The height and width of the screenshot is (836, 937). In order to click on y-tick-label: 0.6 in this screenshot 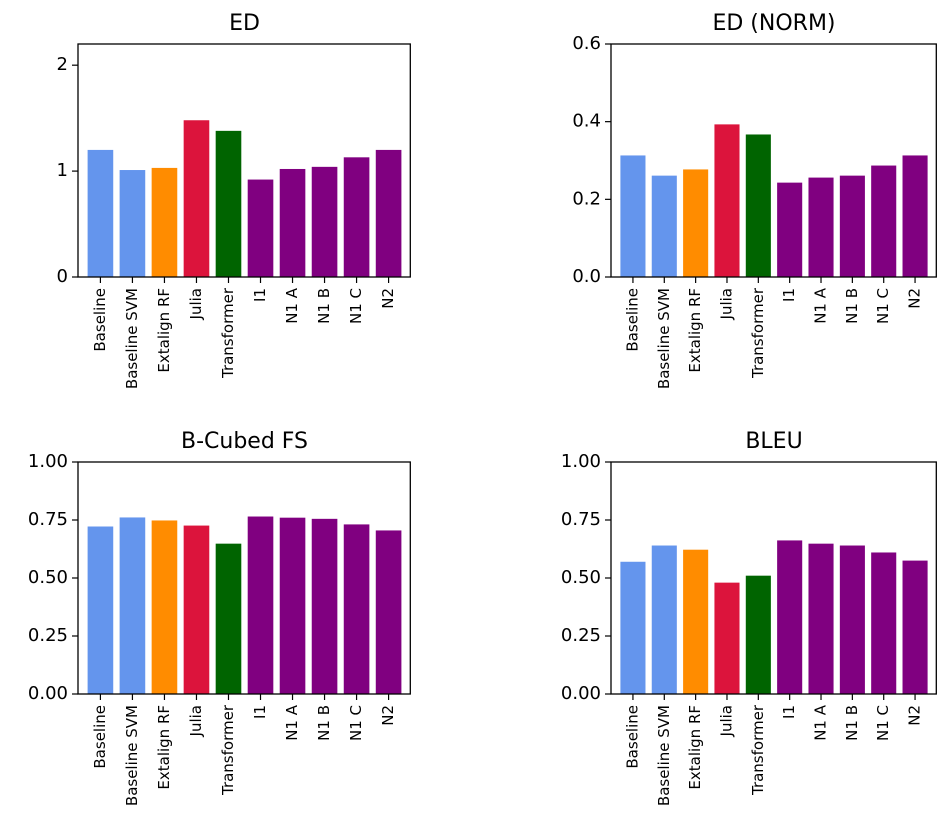, I will do `click(586, 43)`.